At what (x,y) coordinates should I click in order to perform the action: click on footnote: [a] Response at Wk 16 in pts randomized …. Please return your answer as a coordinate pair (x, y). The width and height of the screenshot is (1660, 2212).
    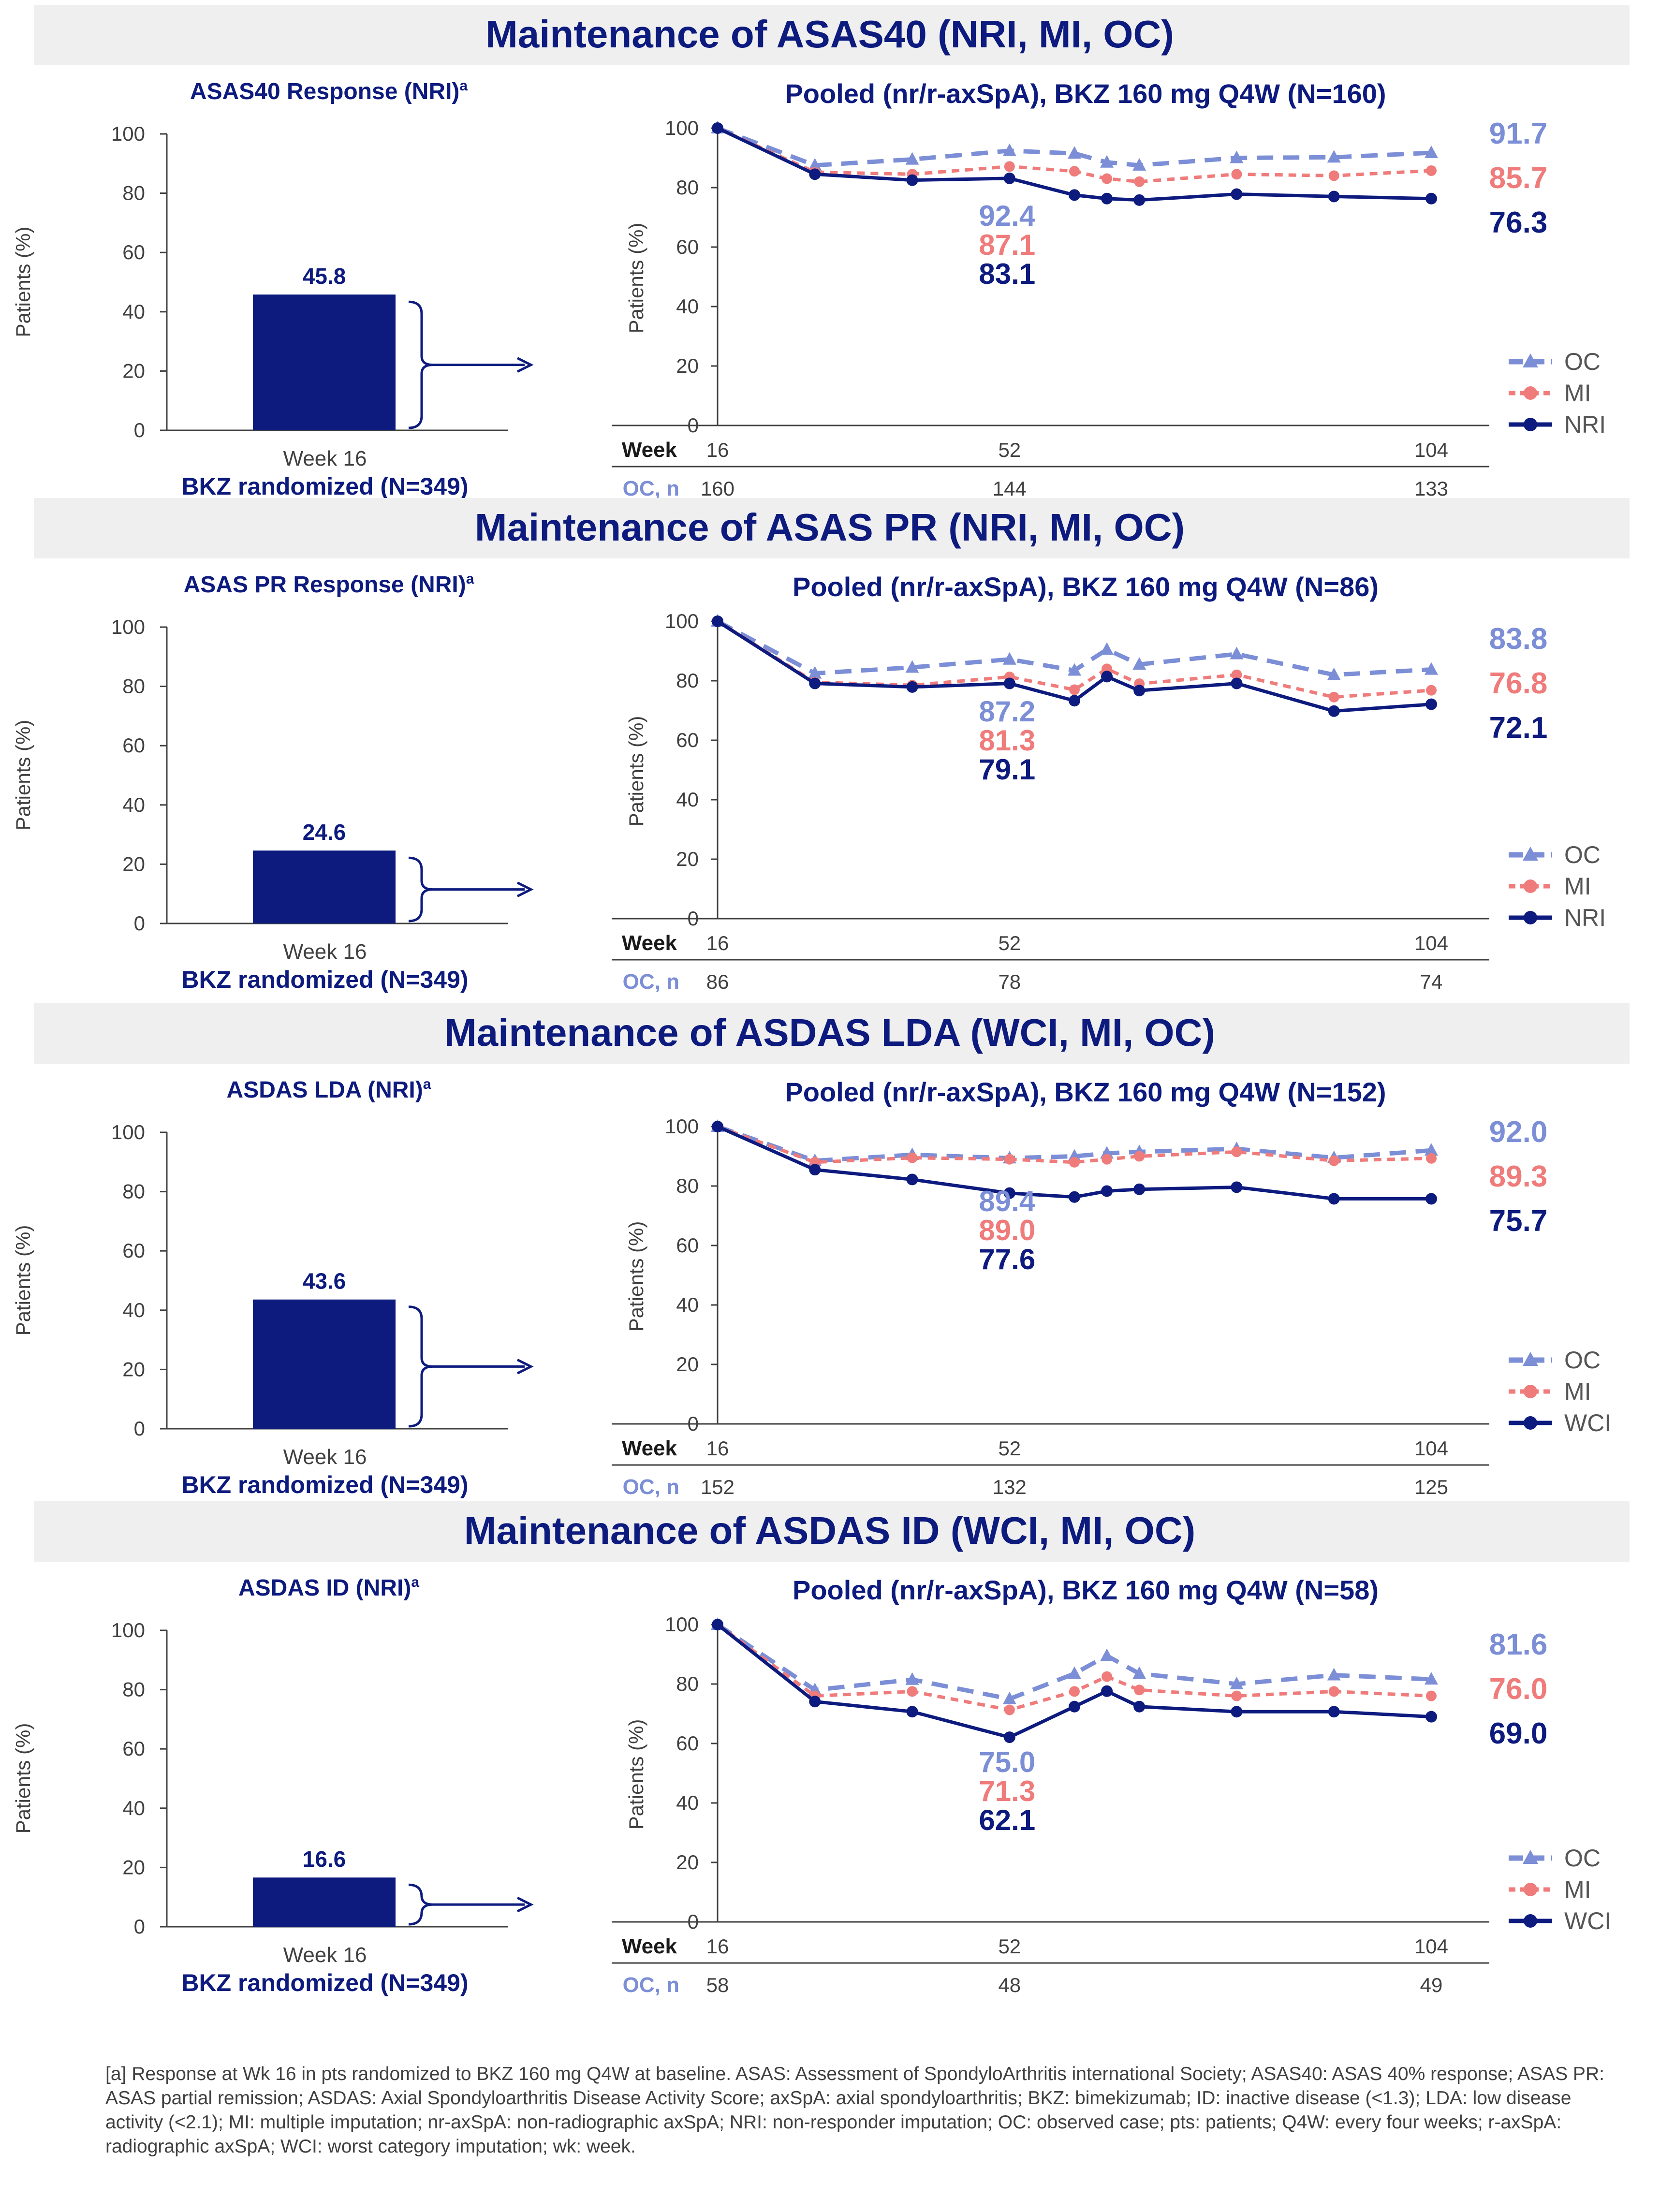
    Looking at the image, I should click on (854, 2111).